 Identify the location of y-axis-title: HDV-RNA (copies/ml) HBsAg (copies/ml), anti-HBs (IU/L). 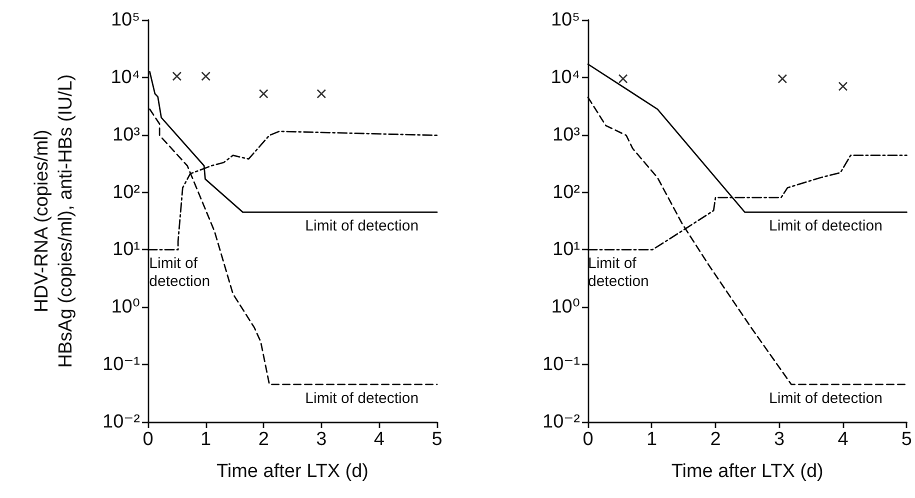
(54, 221).